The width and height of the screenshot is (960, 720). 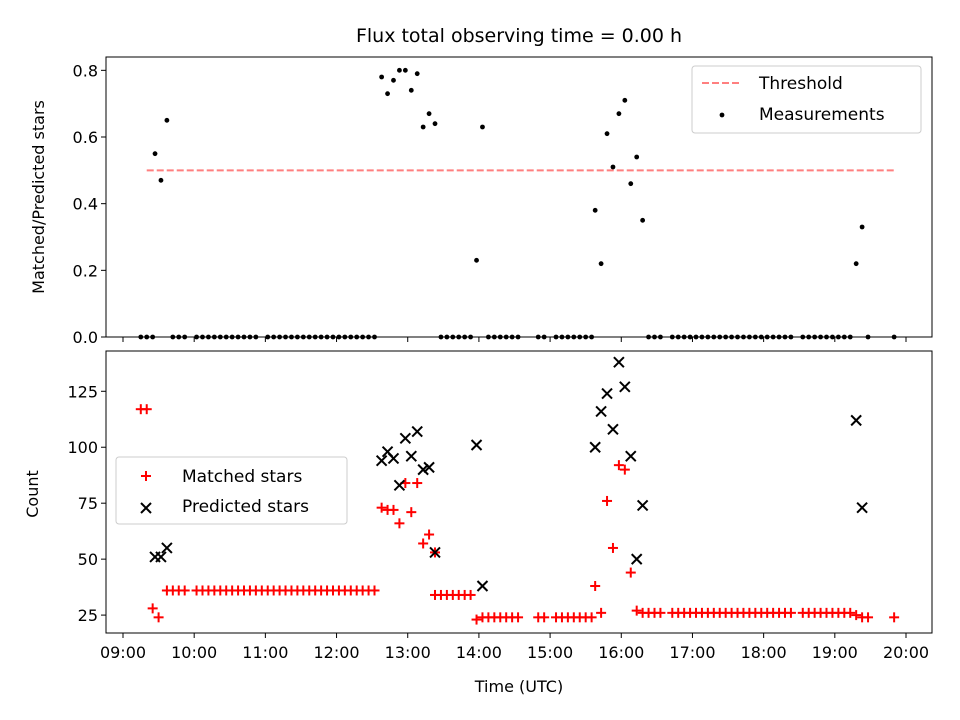 I want to click on top-y-tick-label: 0.2, so click(x=85, y=270).